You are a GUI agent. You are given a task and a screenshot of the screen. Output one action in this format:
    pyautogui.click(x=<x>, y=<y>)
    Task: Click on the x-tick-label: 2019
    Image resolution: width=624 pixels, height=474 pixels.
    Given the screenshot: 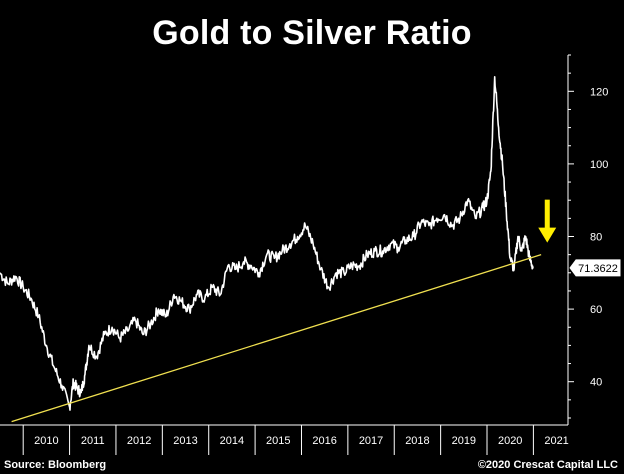 What is the action you would take?
    pyautogui.click(x=464, y=441)
    